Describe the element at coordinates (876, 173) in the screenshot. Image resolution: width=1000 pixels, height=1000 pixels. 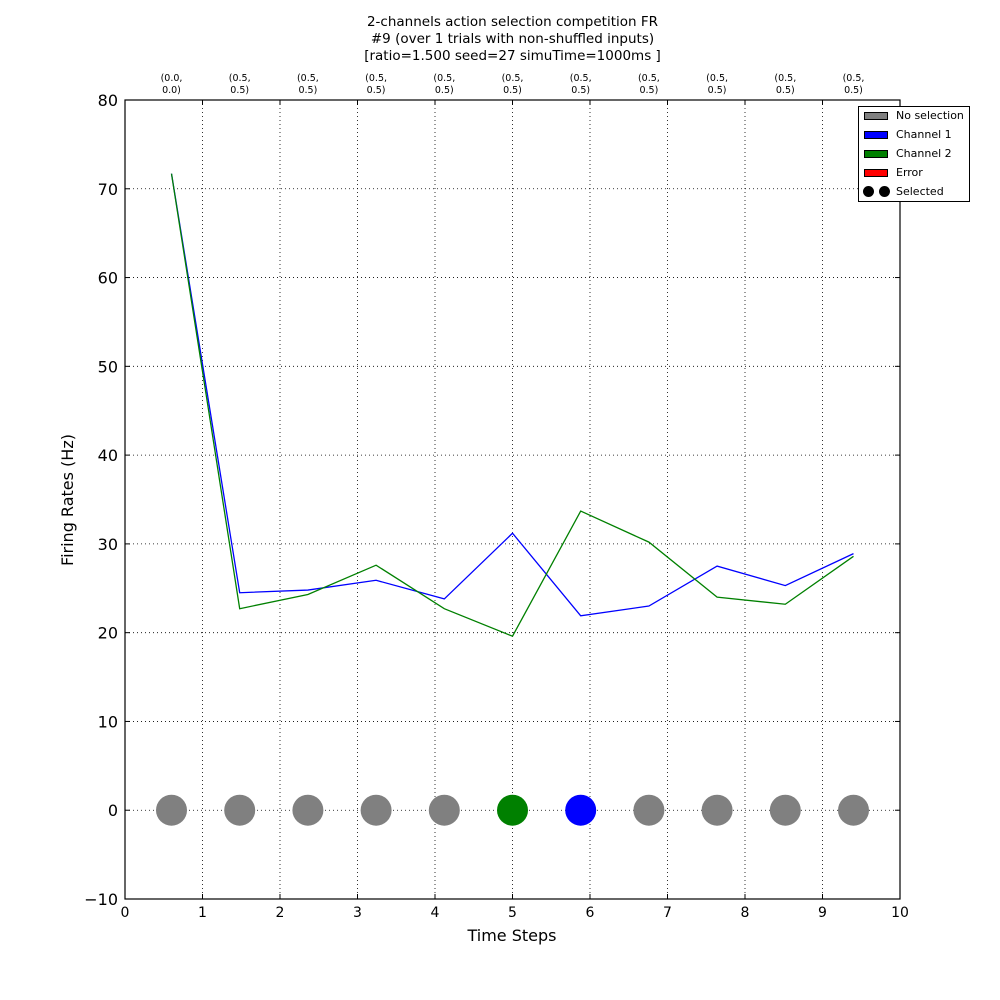
I see `legend-swatch-error` at that location.